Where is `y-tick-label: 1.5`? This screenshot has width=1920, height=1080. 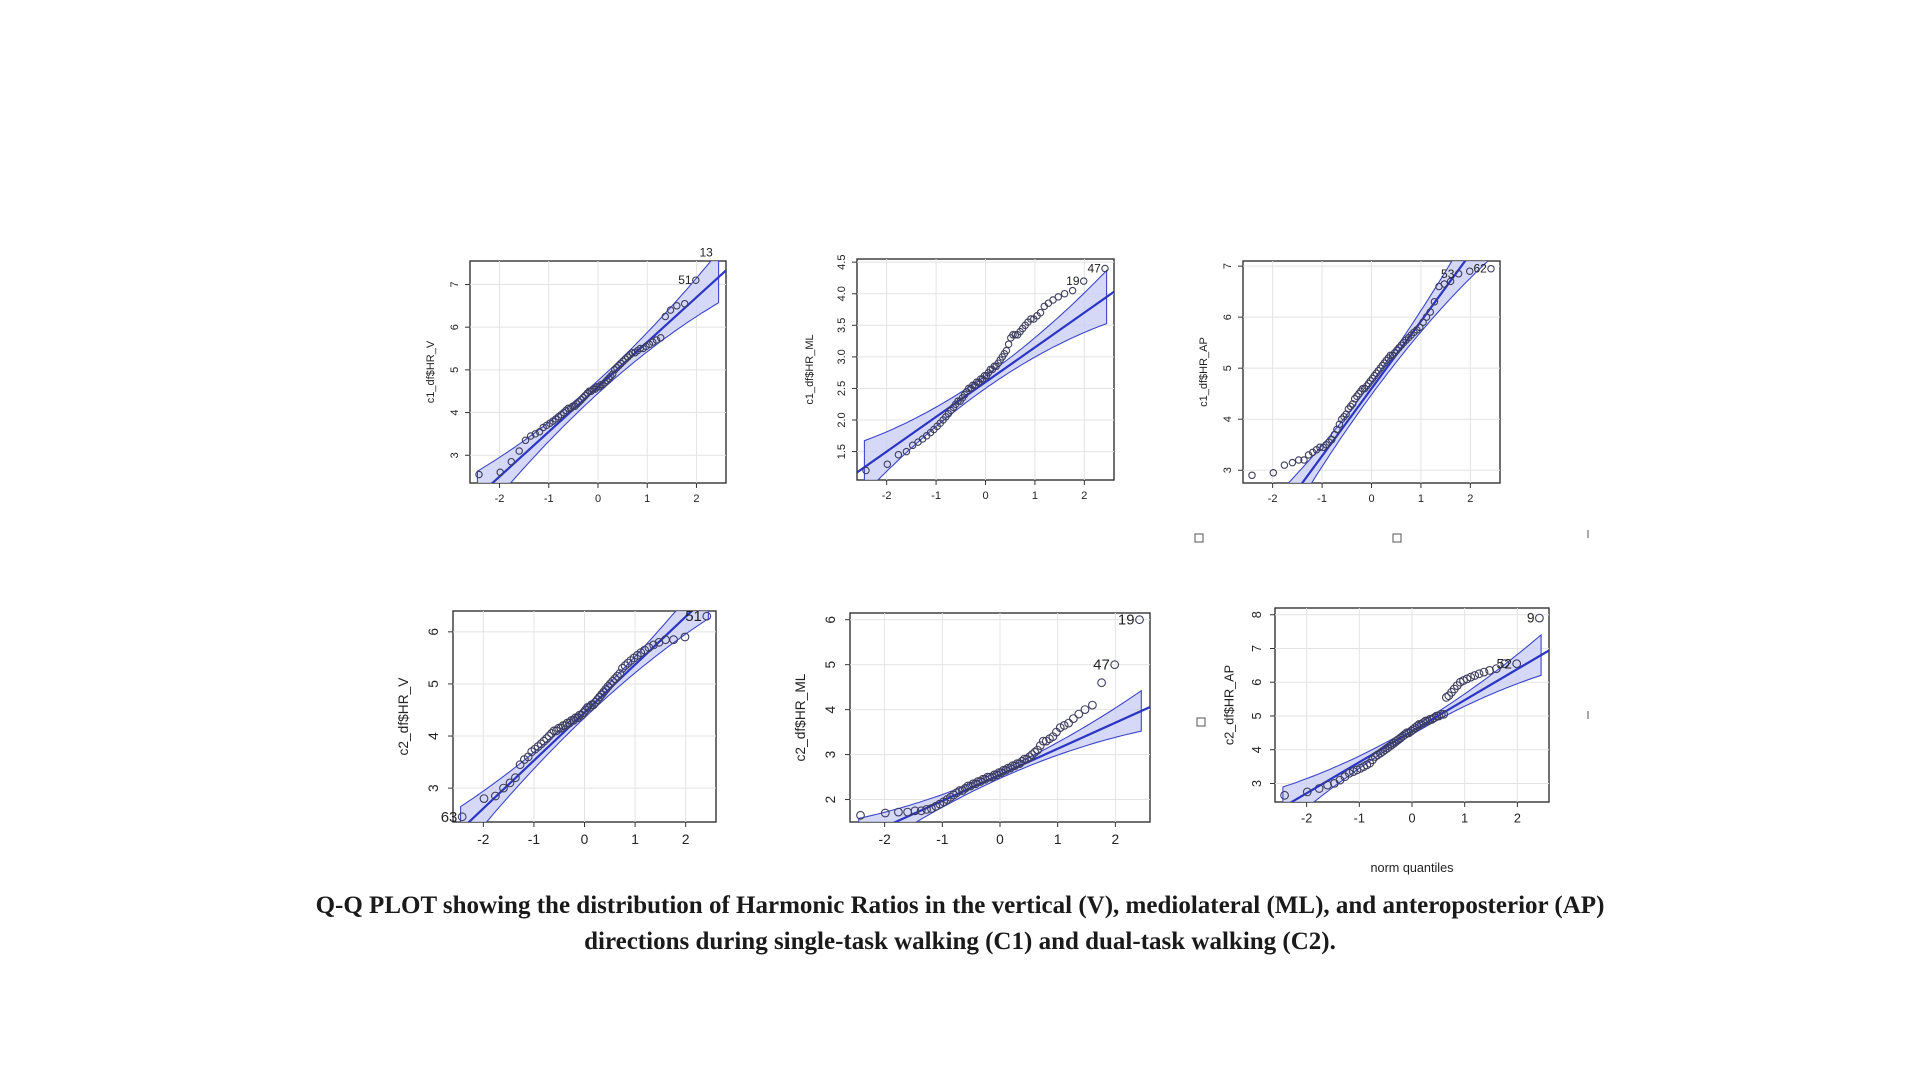
y-tick-label: 1.5 is located at coordinates (842, 451).